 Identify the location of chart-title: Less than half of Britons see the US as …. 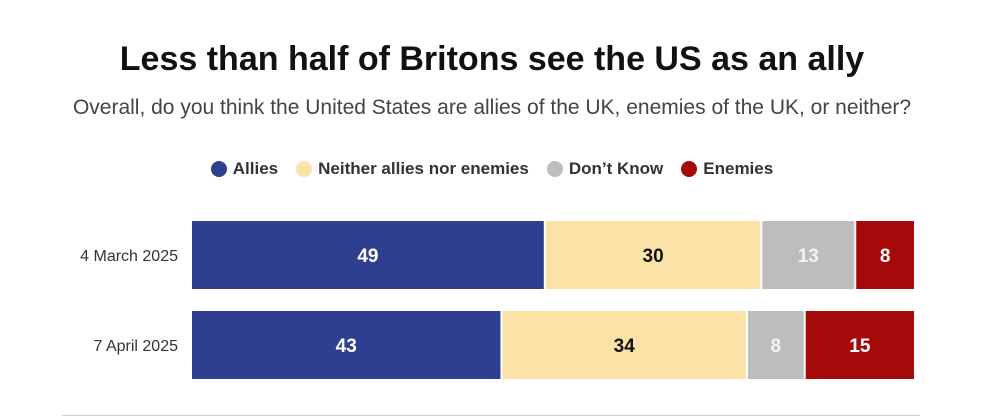
(492, 59).